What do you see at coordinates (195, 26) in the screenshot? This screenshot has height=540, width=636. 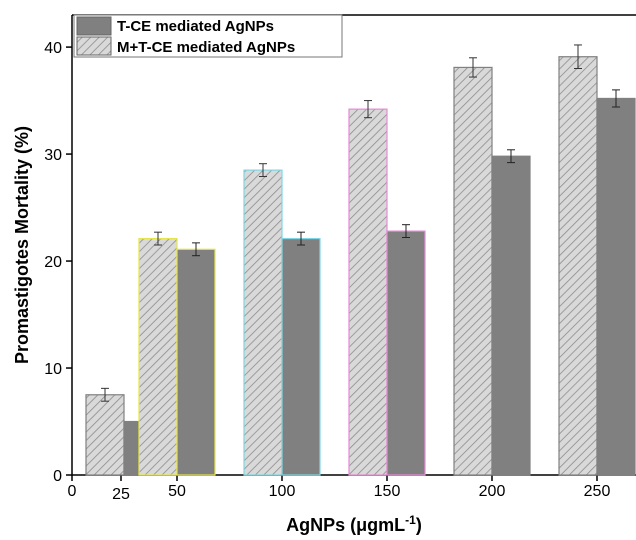 I see `legend-label-t-ce: T-CE mediated AgNPs` at bounding box center [195, 26].